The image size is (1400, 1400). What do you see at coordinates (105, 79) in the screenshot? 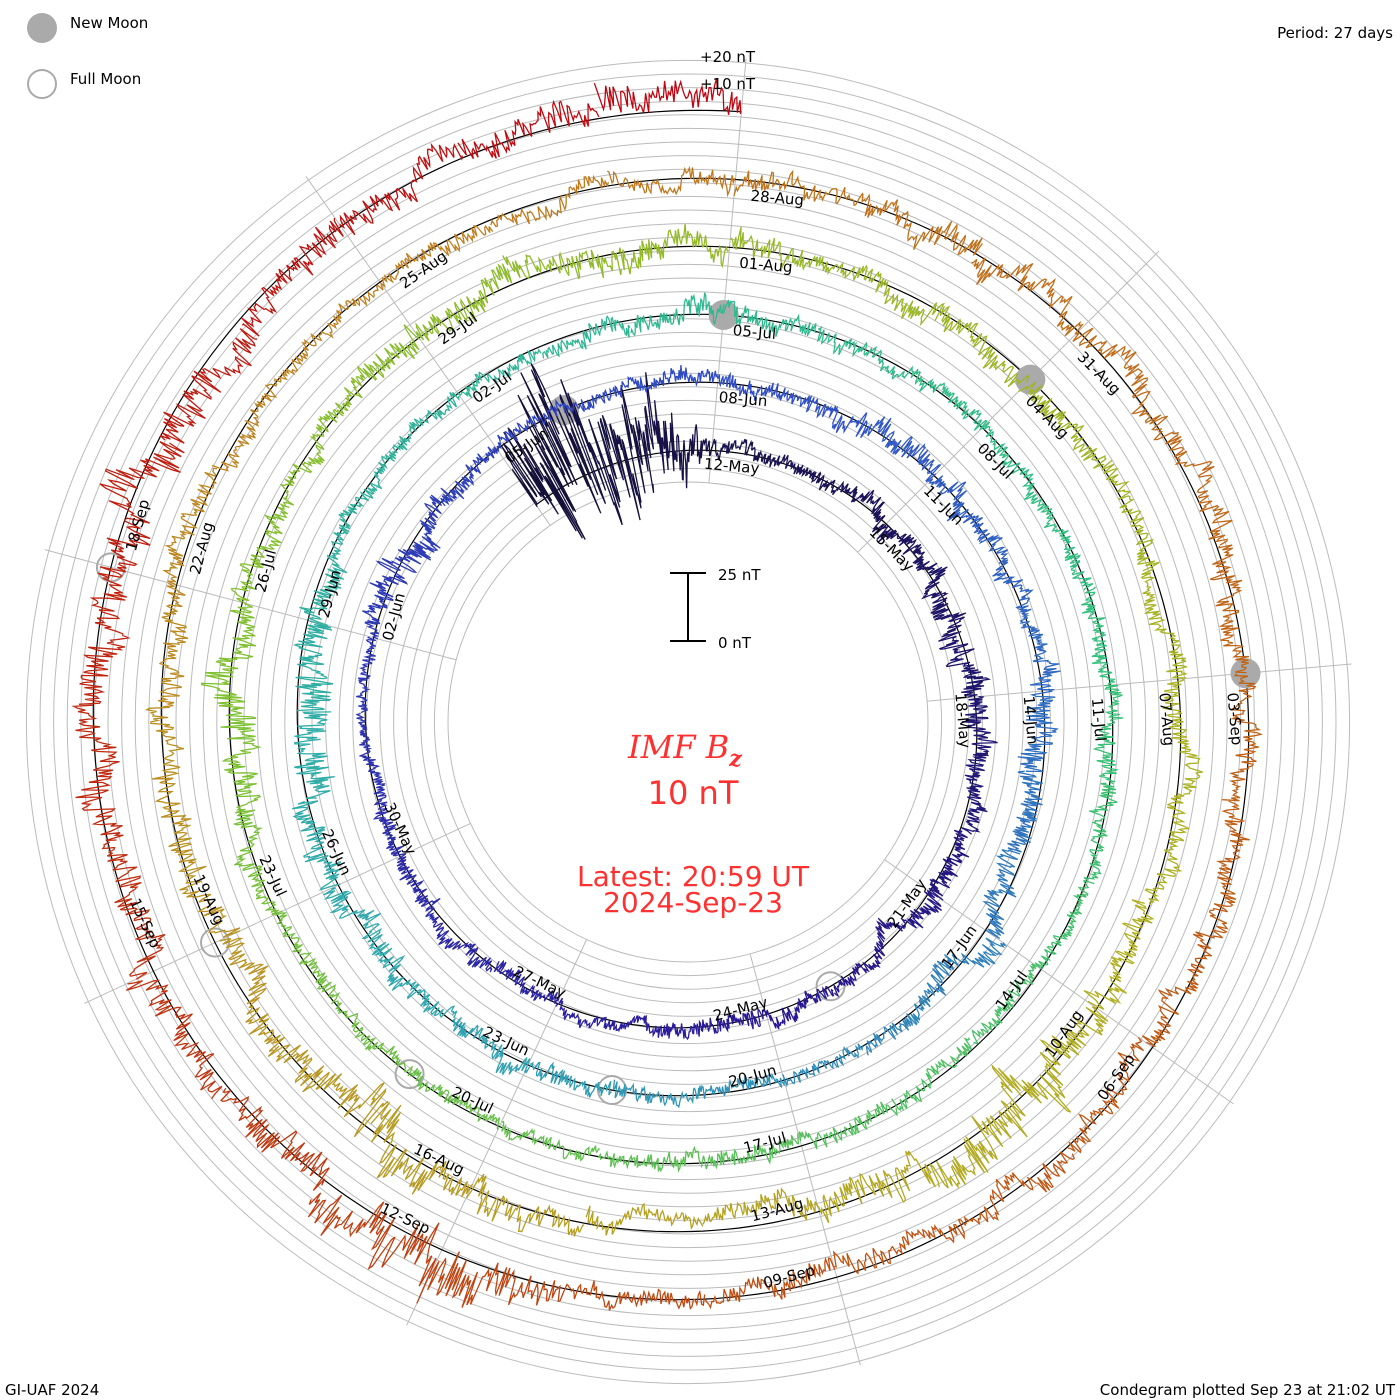
I see `full-moon-legend-label: Full Moon` at bounding box center [105, 79].